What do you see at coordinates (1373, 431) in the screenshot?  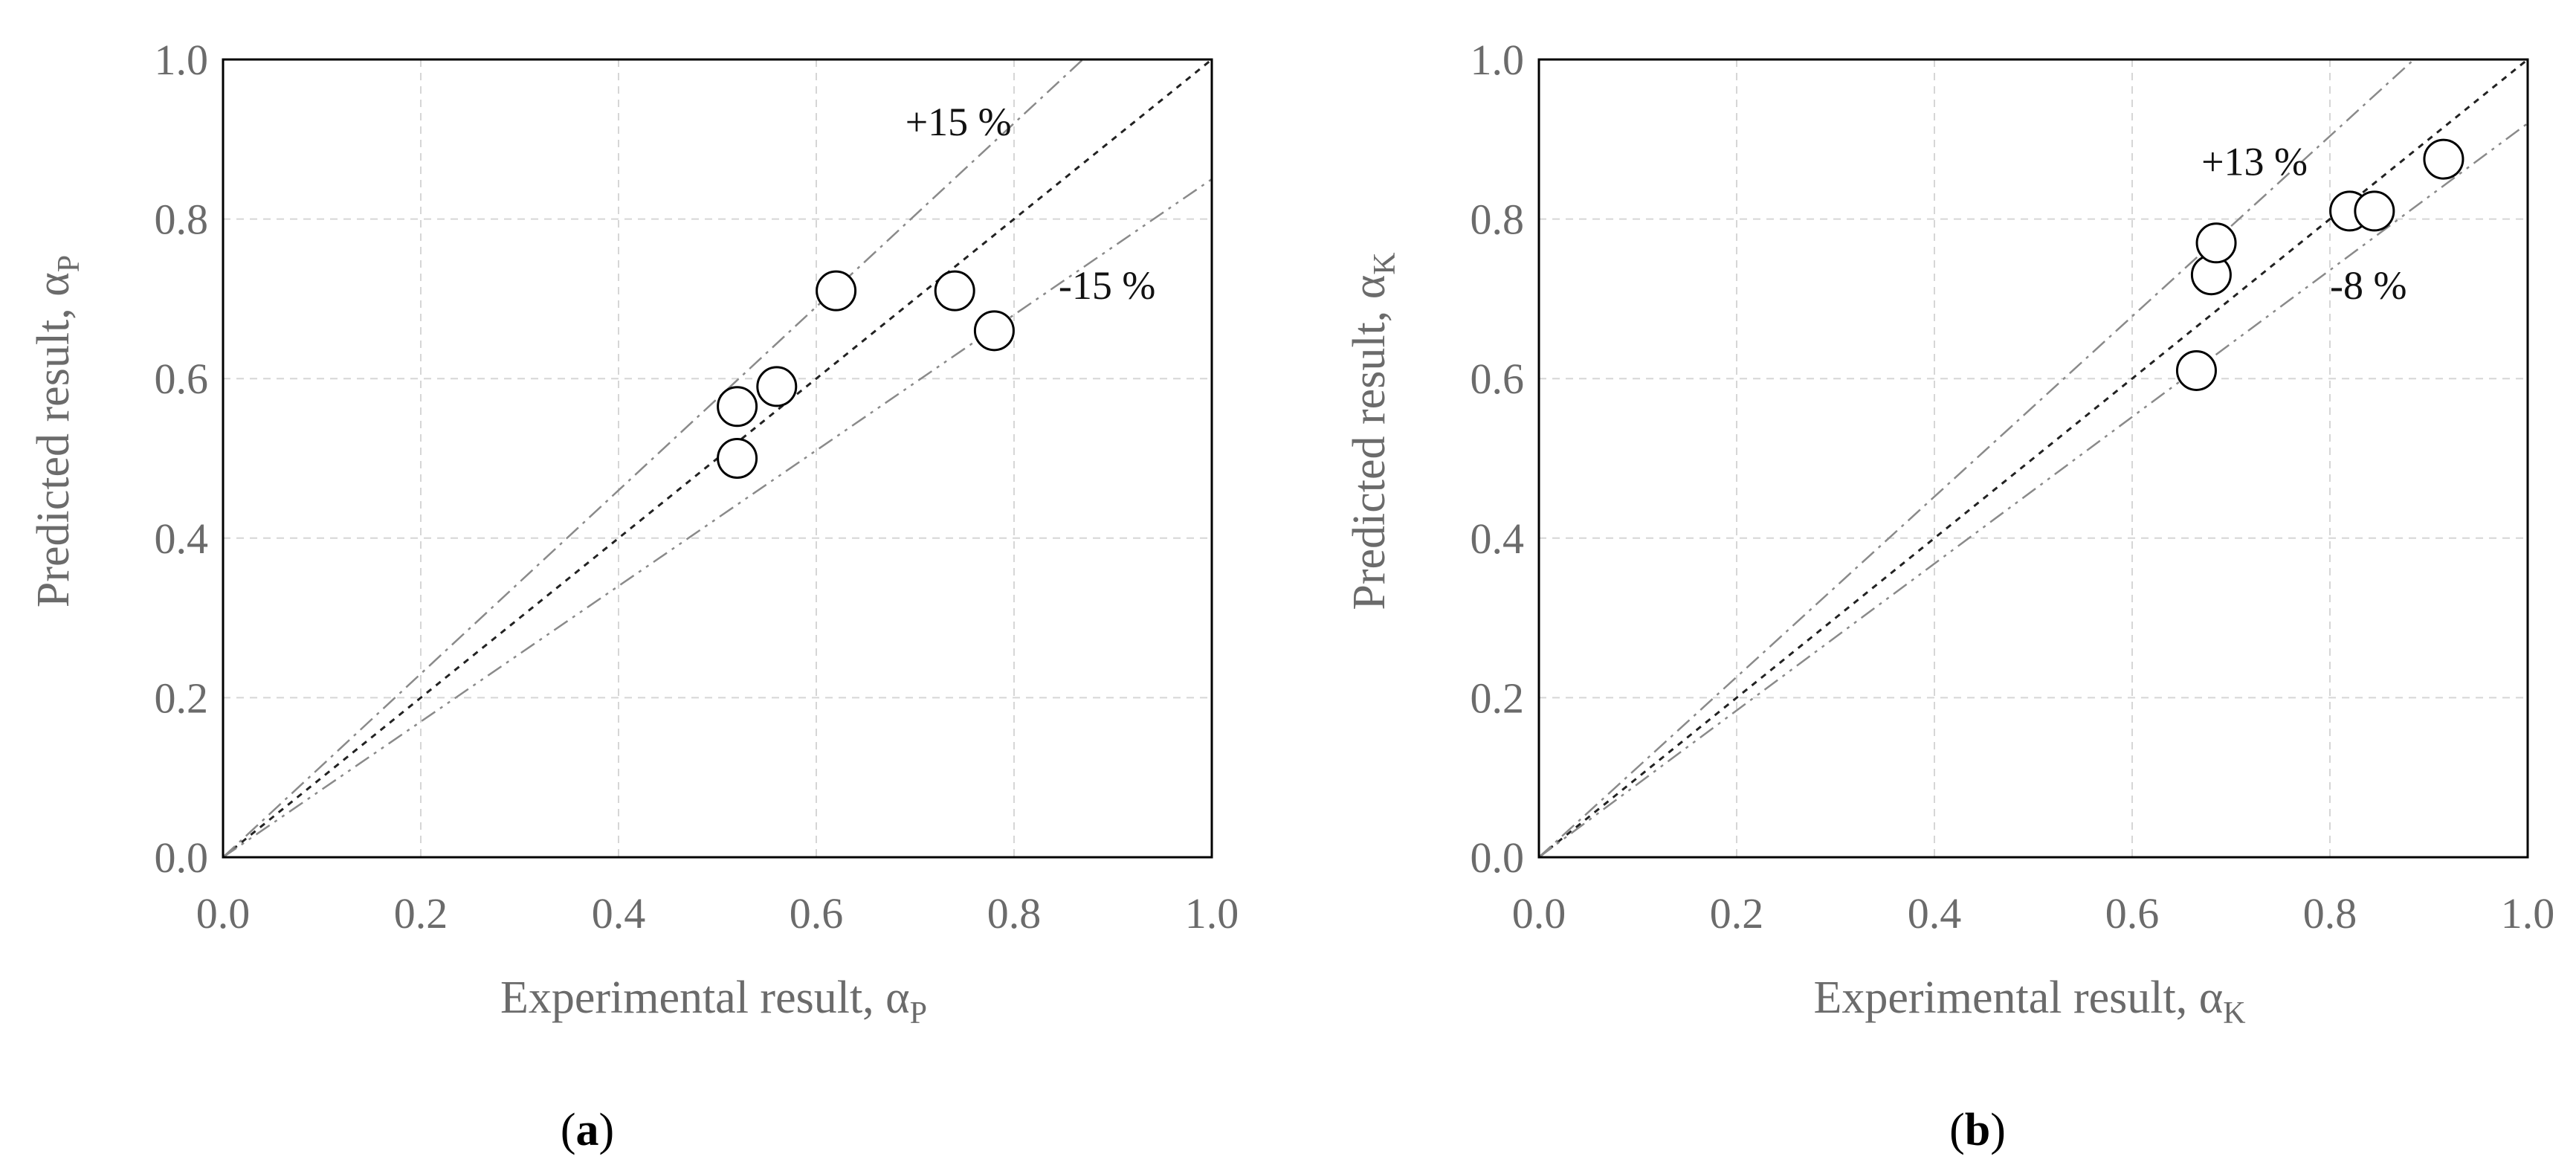 I see `y-axis-title: Predicted result, αK` at bounding box center [1373, 431].